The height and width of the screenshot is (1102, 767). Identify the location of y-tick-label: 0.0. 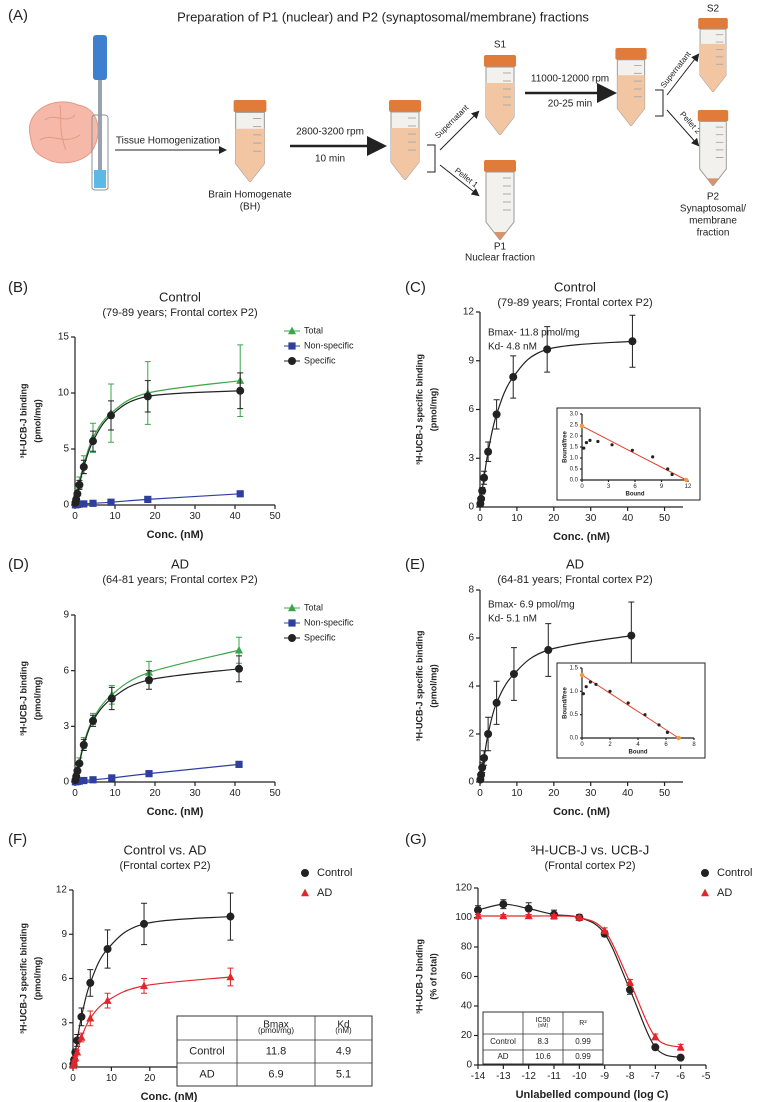
(574, 739).